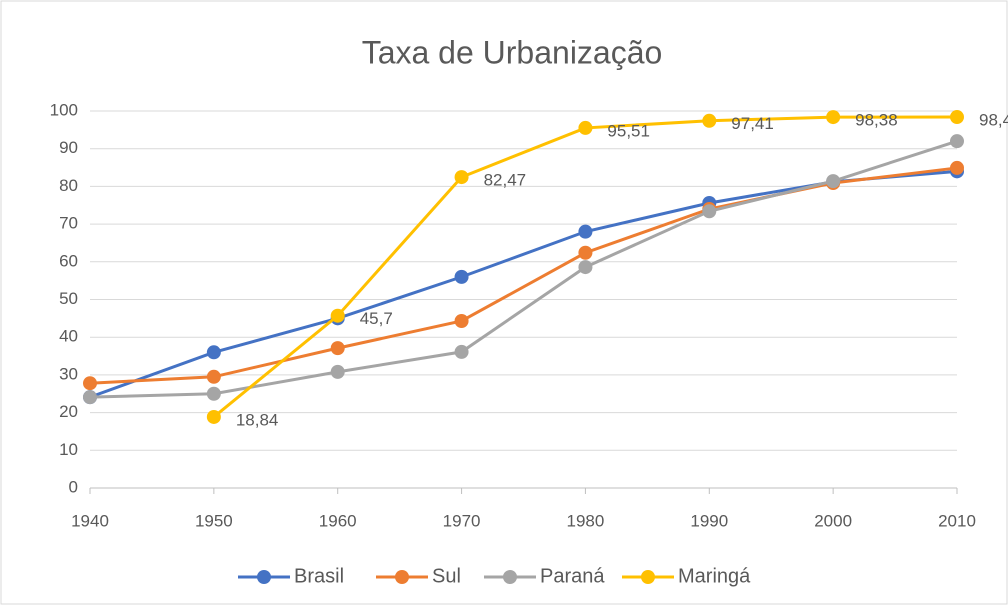  I want to click on y-tick-label: 20, so click(68, 411).